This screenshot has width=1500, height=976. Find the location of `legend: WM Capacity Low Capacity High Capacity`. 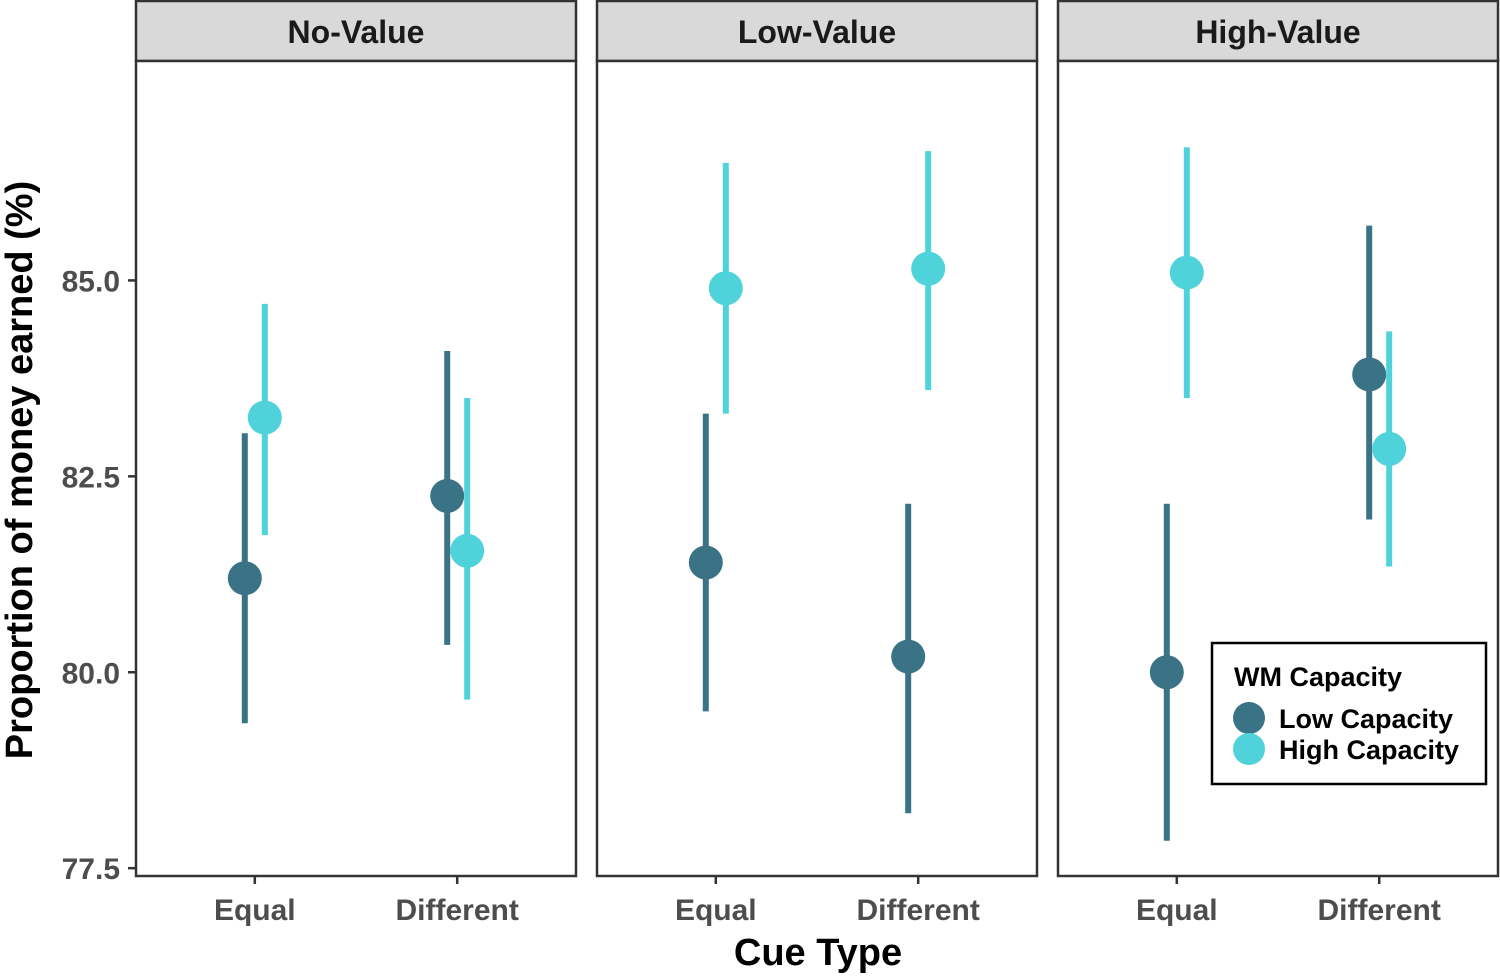

legend: WM Capacity Low Capacity High Capacity is located at coordinates (1349, 713).